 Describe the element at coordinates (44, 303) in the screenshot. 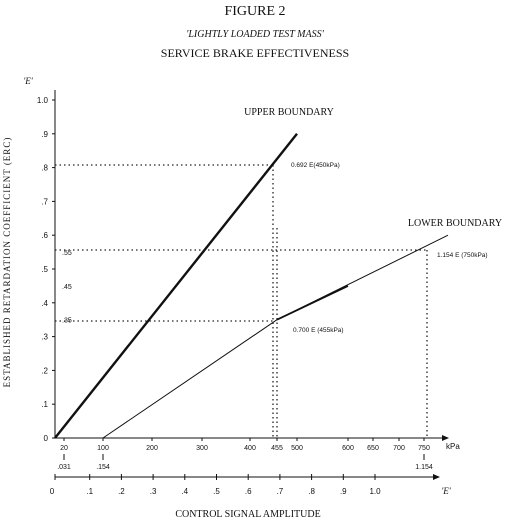

I see `y-tick-label: .4` at that location.